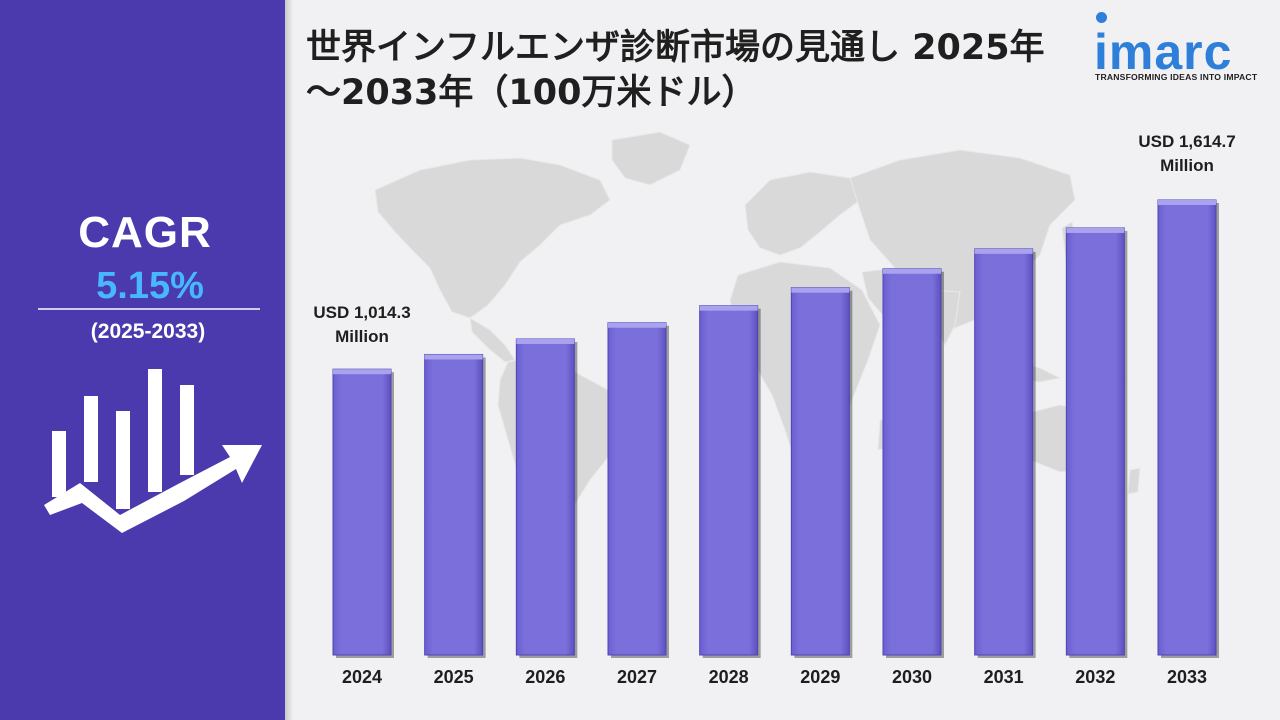 This screenshot has width=1280, height=720. Describe the element at coordinates (1004, 677) in the screenshot. I see `x-tick-label: 2031` at that location.